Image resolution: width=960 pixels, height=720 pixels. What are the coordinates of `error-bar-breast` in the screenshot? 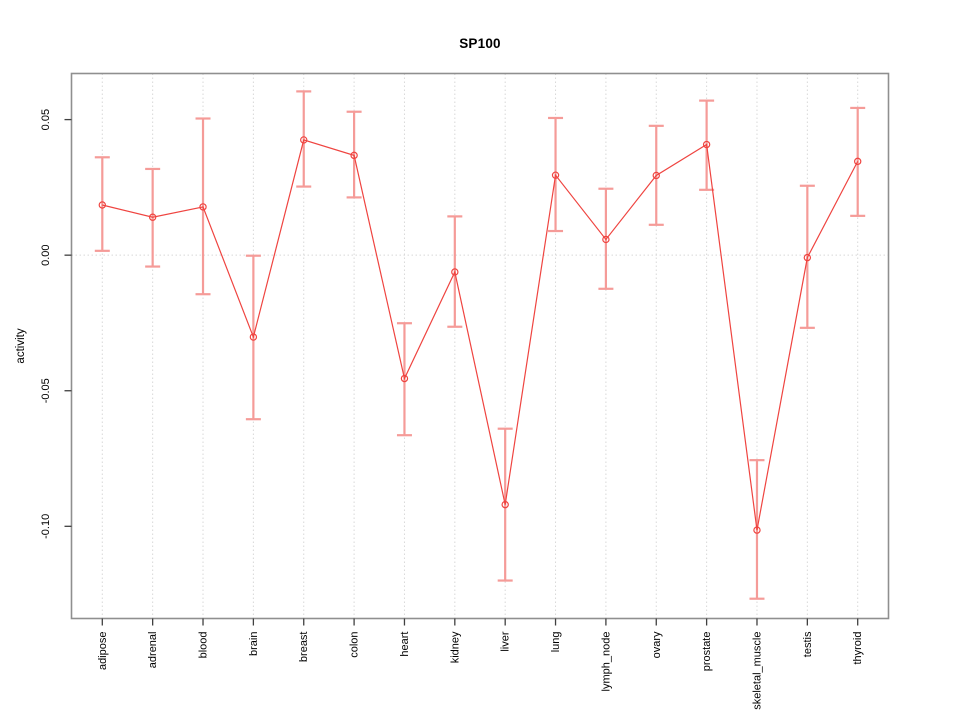 It's located at (304, 139).